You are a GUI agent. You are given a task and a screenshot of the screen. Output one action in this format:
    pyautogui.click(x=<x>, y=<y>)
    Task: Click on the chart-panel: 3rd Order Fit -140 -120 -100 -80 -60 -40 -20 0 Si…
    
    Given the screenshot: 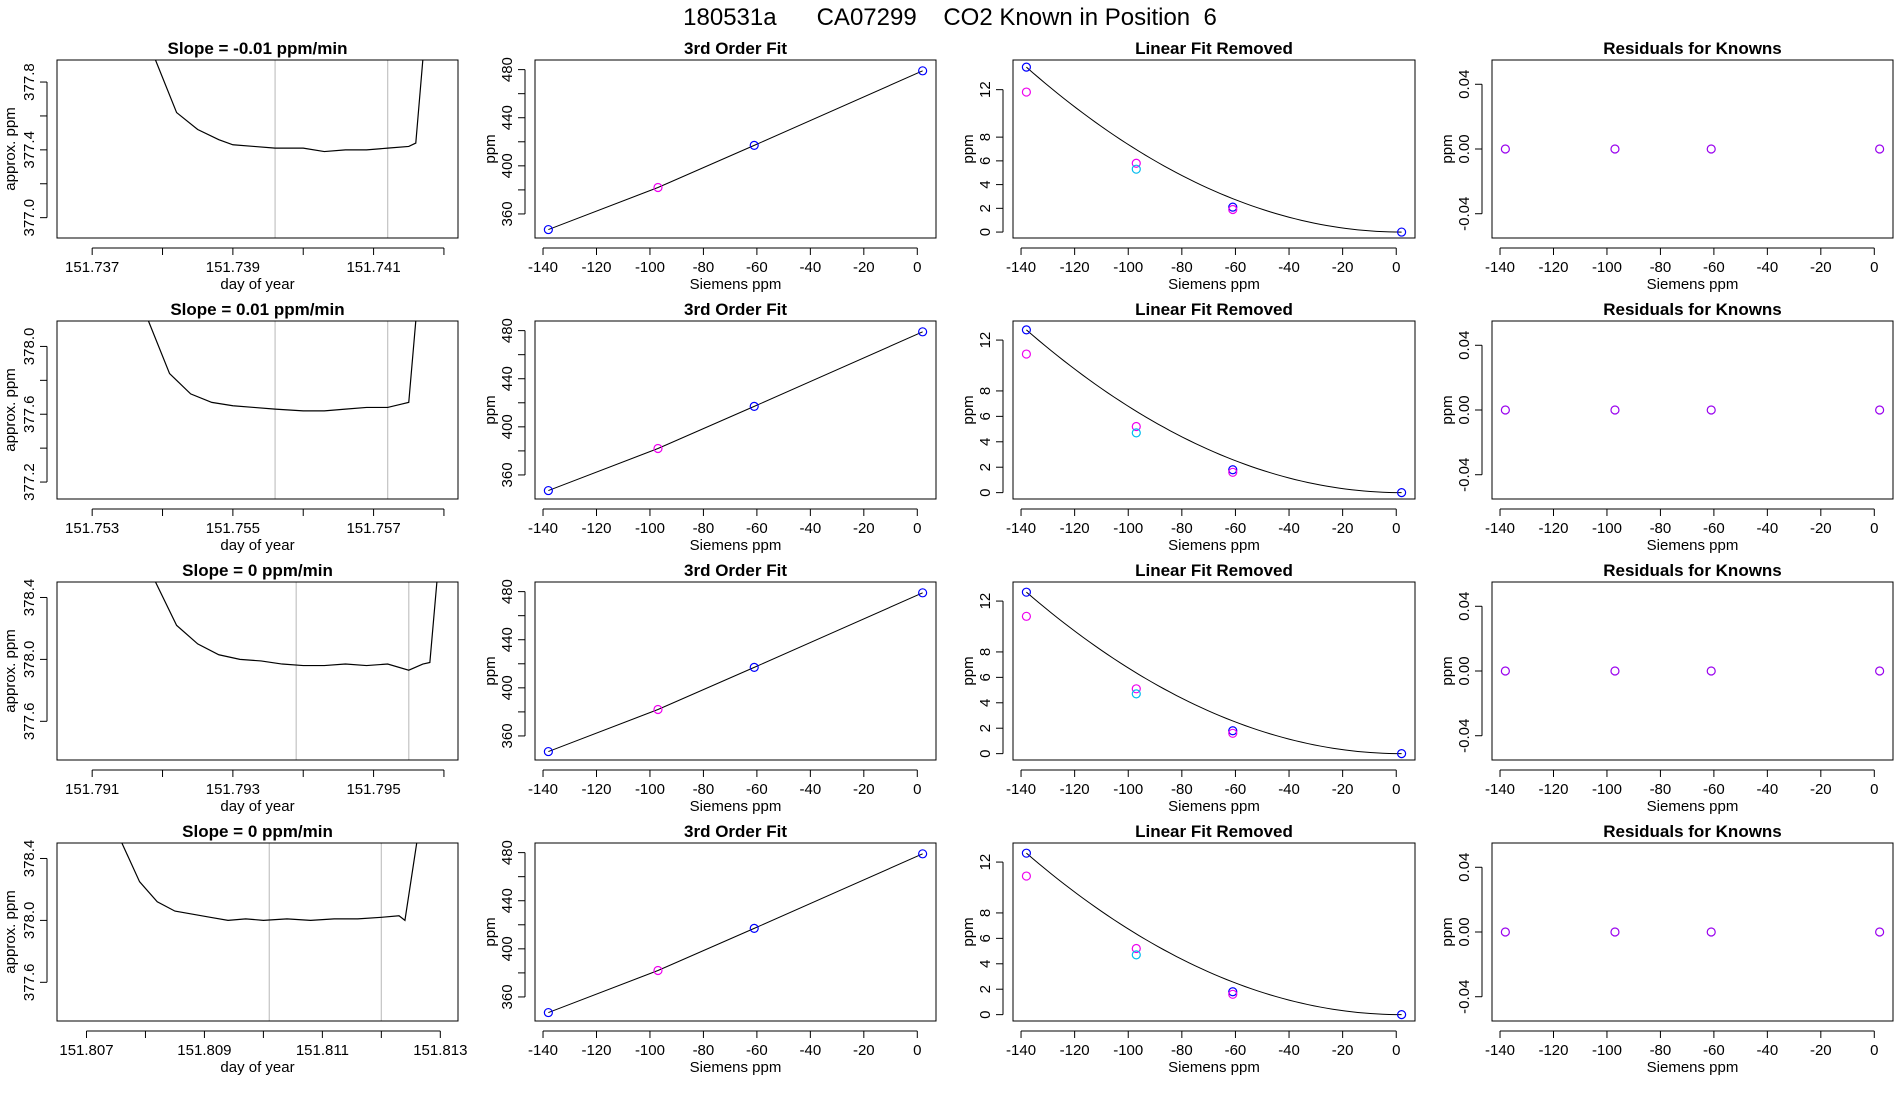 What is the action you would take?
    pyautogui.click(x=709, y=427)
    